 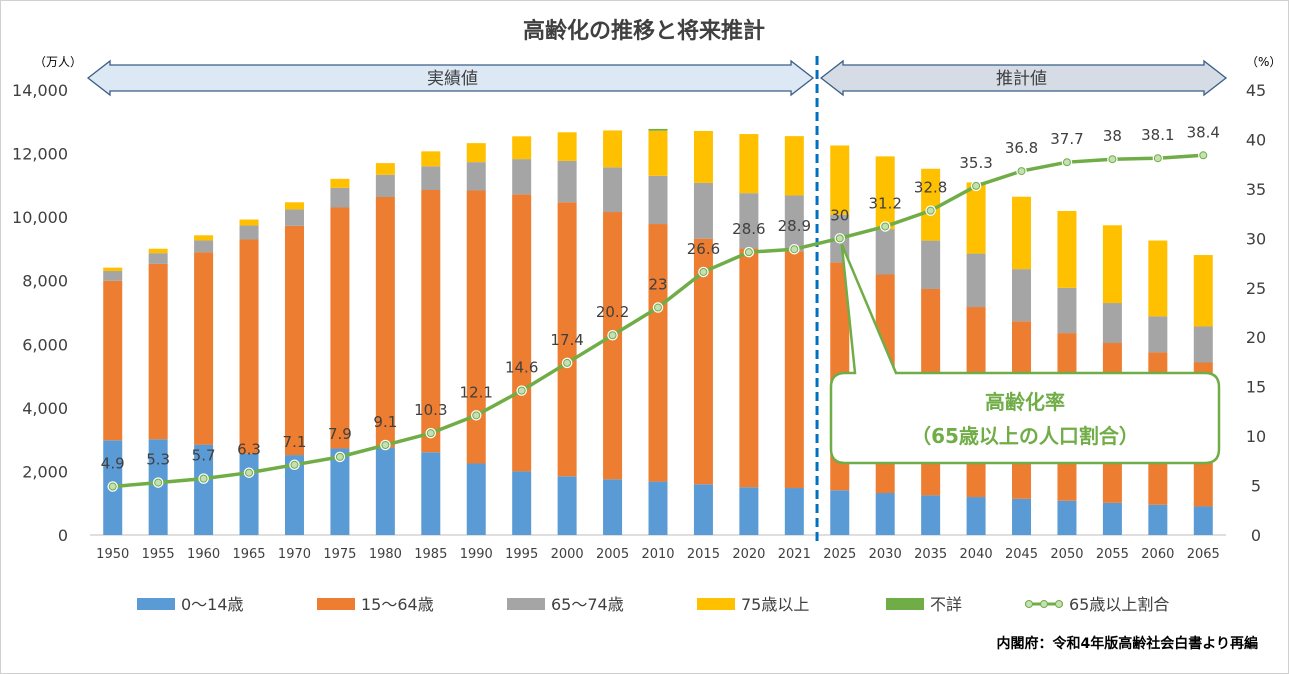 I want to click on x-tick-label: 2005, so click(x=612, y=554).